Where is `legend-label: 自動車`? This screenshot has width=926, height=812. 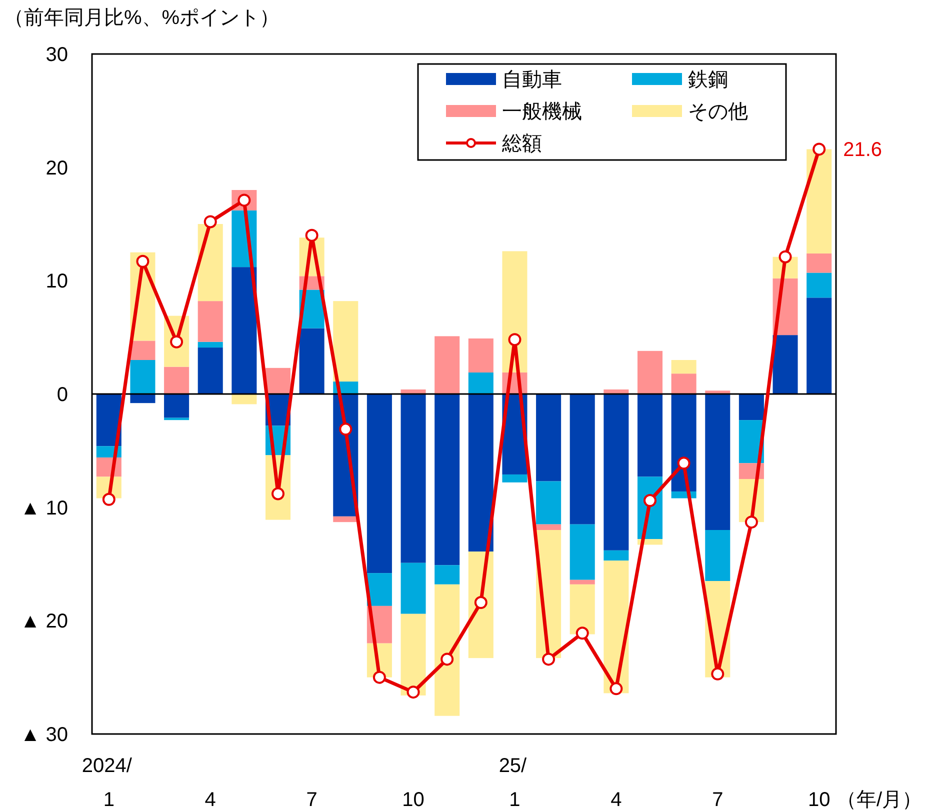 legend-label: 自動車 is located at coordinates (532, 80).